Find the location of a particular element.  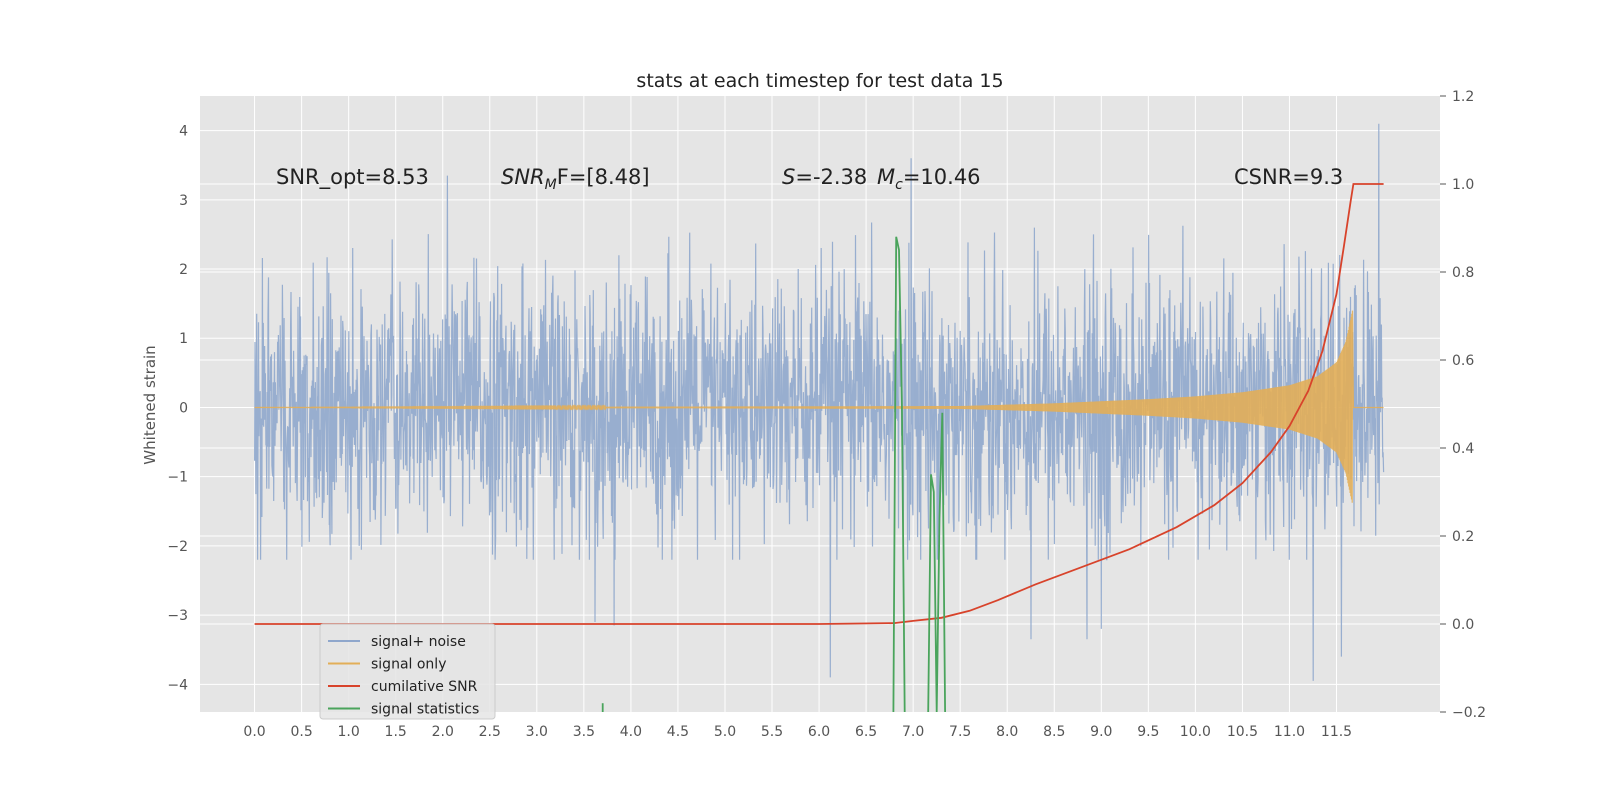

annotation-snr-mf: SNRMF=[8.48] is located at coordinates (575, 179).